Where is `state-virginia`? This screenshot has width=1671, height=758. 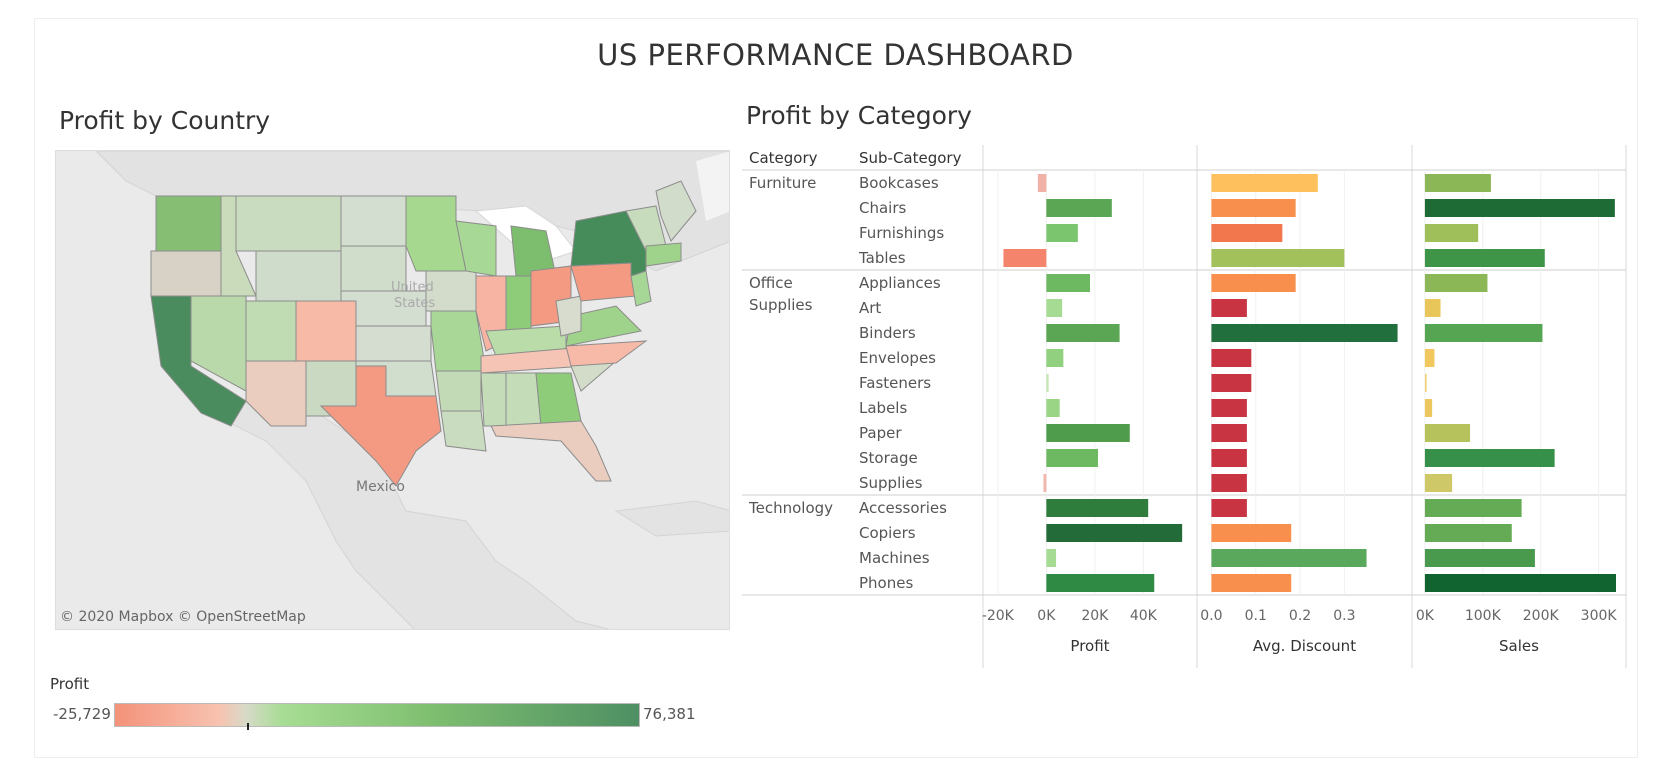 state-virginia is located at coordinates (604, 326).